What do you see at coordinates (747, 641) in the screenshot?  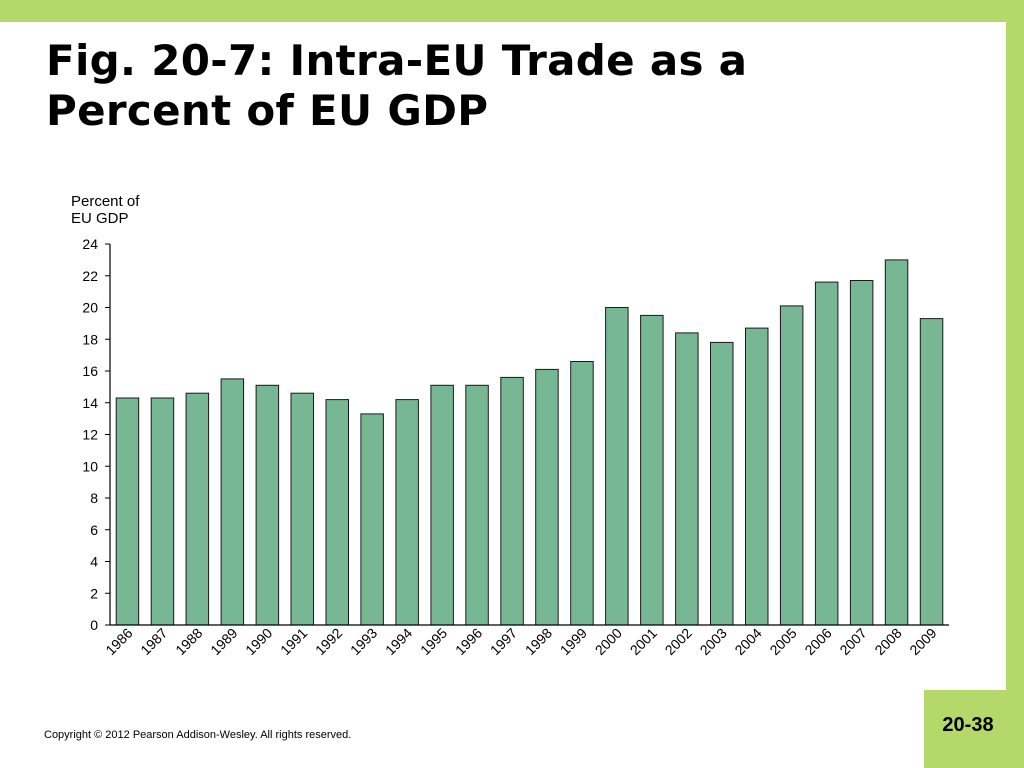 I see `x-tick-label-2004: 2004` at bounding box center [747, 641].